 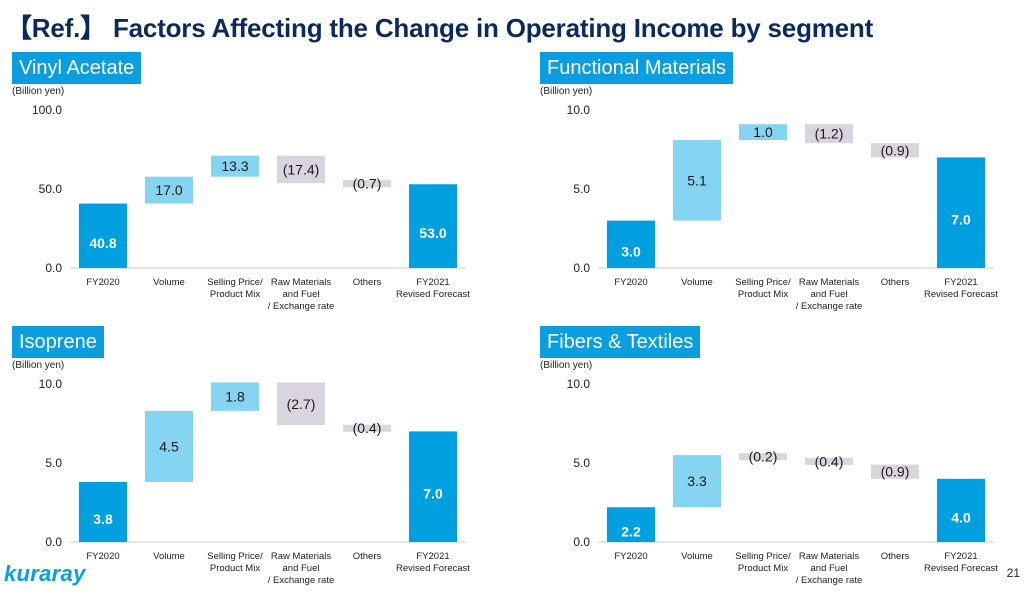 I want to click on data-label: (0.9), so click(x=895, y=472).